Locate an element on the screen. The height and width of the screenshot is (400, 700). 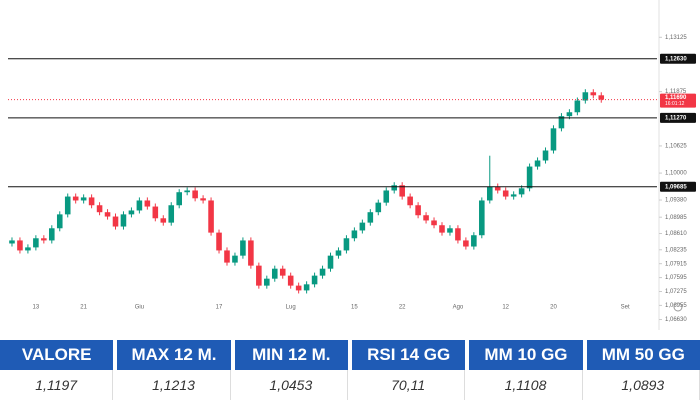
x-tick-label: Lug is located at coordinates (291, 308).